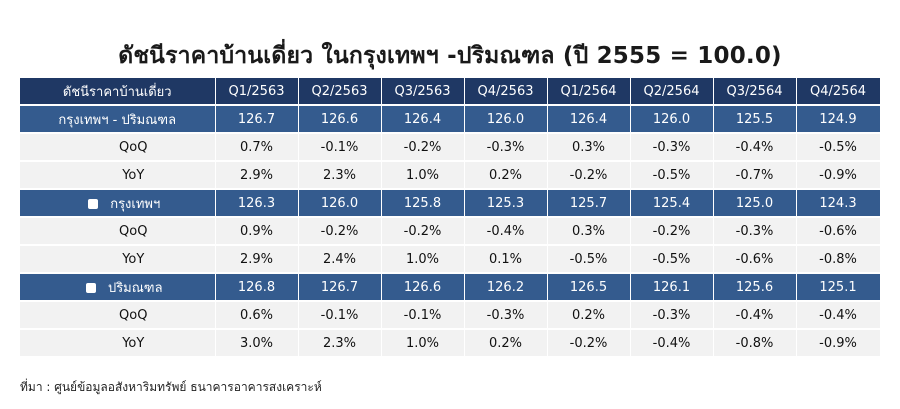 The width and height of the screenshot is (900, 409). Describe the element at coordinates (257, 287) in the screenshot. I see `value-cell: 126.8` at that location.